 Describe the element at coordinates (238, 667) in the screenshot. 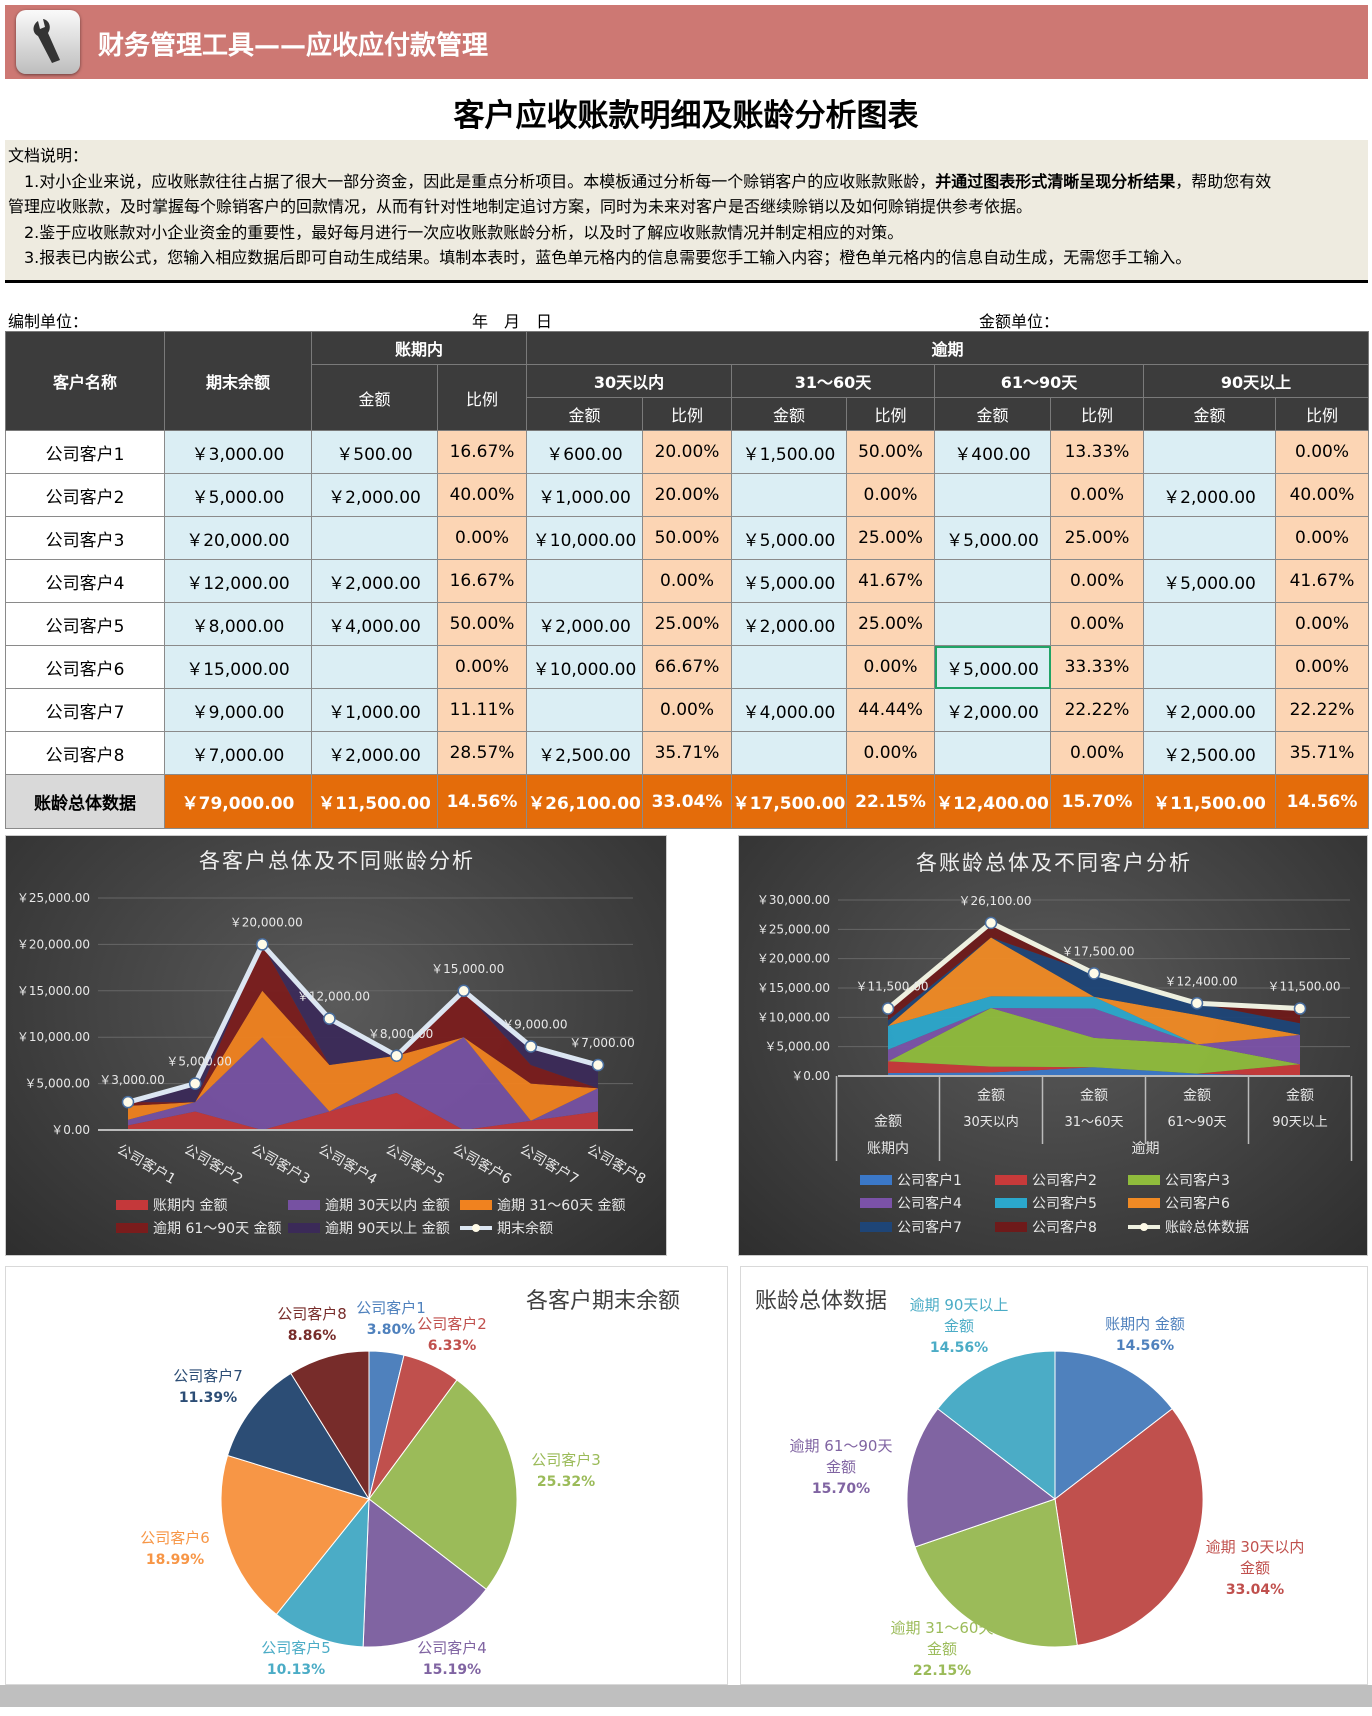

I see `balance-cell: ￥15,000.00` at that location.